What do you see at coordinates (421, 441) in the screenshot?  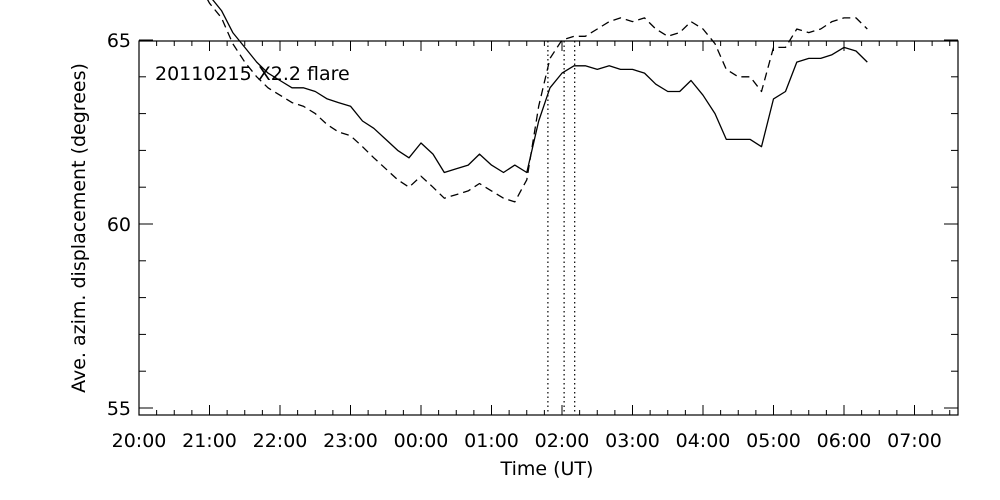 I see `x-tick-label: 00:00` at bounding box center [421, 441].